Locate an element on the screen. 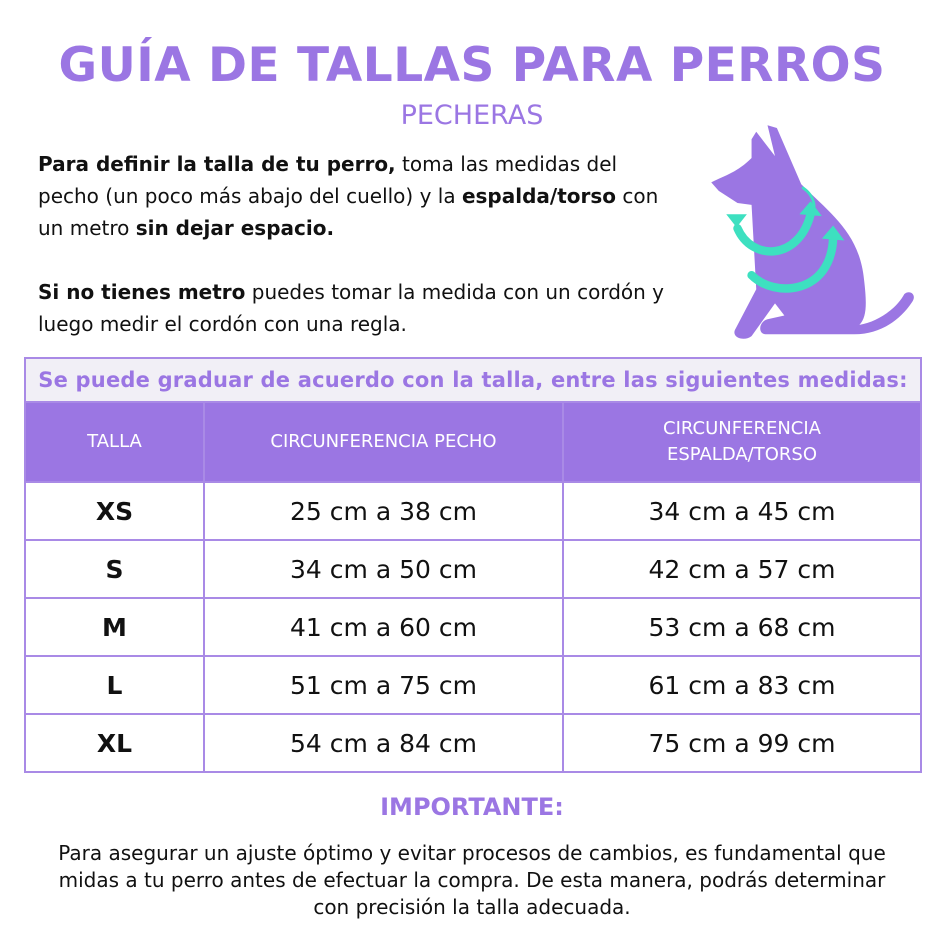 The image size is (944, 944). size-cell: L is located at coordinates (114, 685).